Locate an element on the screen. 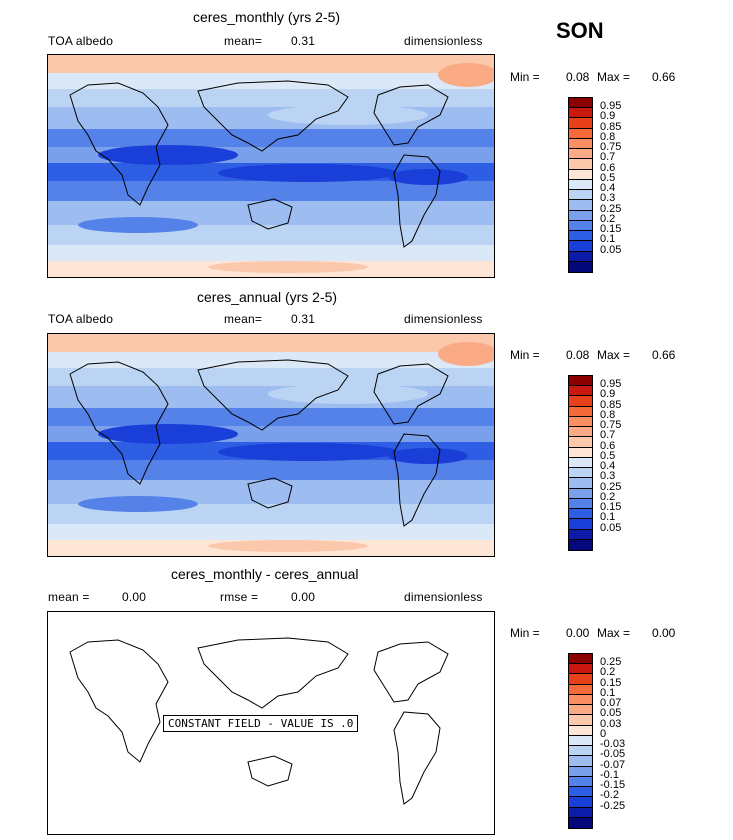 This screenshot has height=840, width=733. panel-1-units-label: dimensionless is located at coordinates (443, 41).